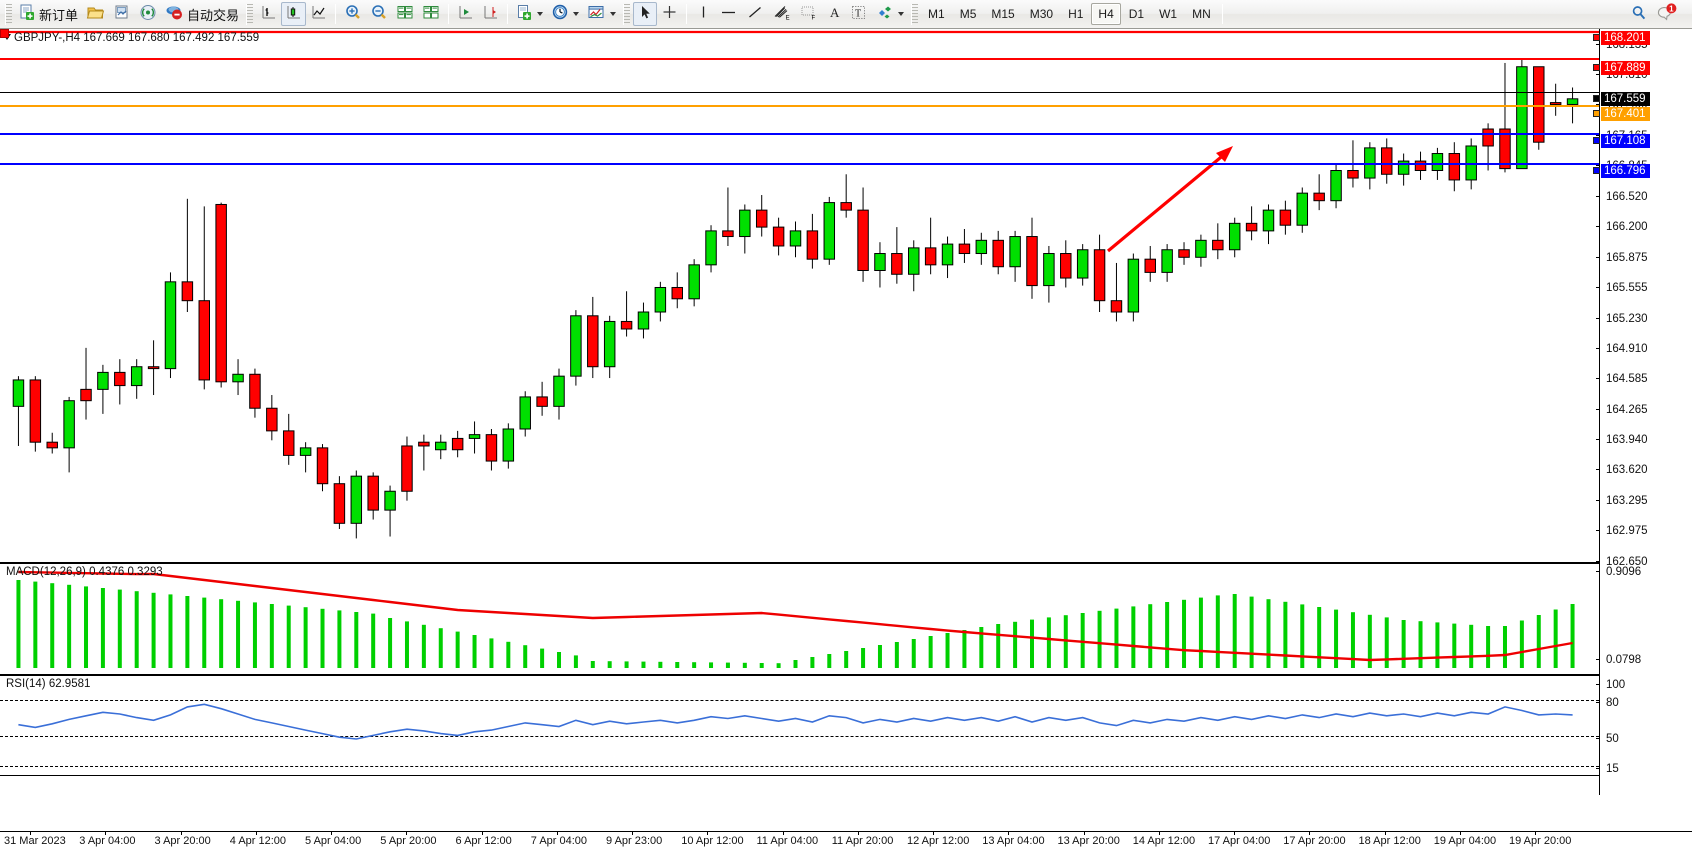  I want to click on toolbar-grip-charts, so click(250, 14).